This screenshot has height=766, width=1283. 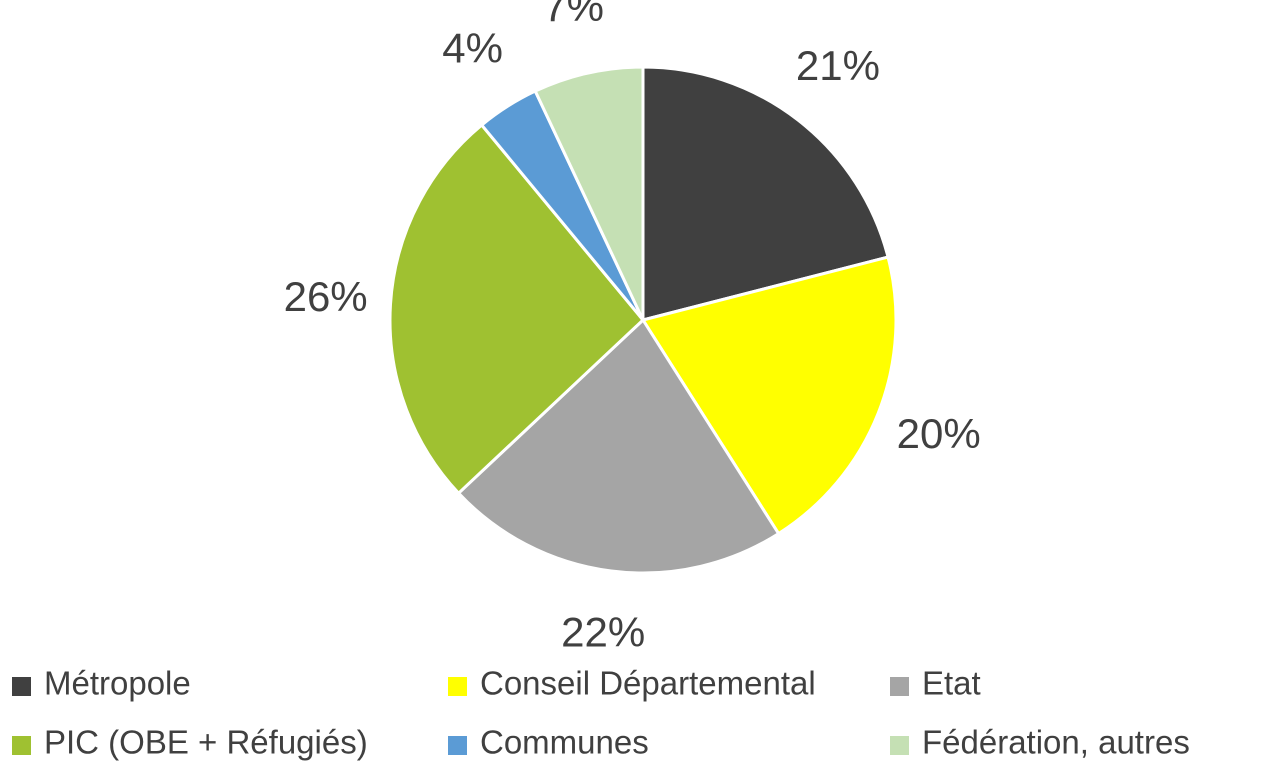 What do you see at coordinates (206, 742) in the screenshot?
I see `legend-label: PIC (OBE + Réfugiés)` at bounding box center [206, 742].